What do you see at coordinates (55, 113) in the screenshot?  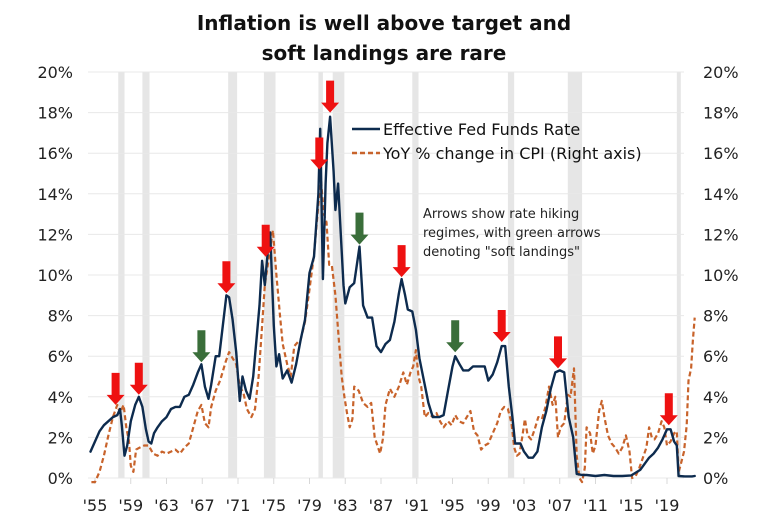 I see `y-tick-label-left: 18%` at bounding box center [55, 113].